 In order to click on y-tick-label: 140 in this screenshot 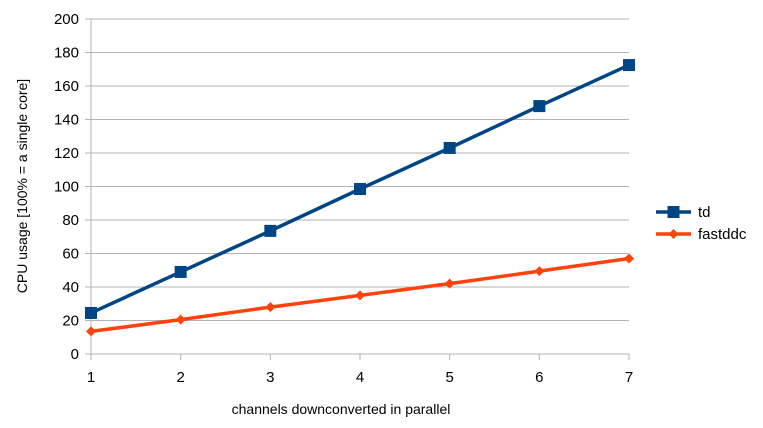, I will do `click(66, 120)`.